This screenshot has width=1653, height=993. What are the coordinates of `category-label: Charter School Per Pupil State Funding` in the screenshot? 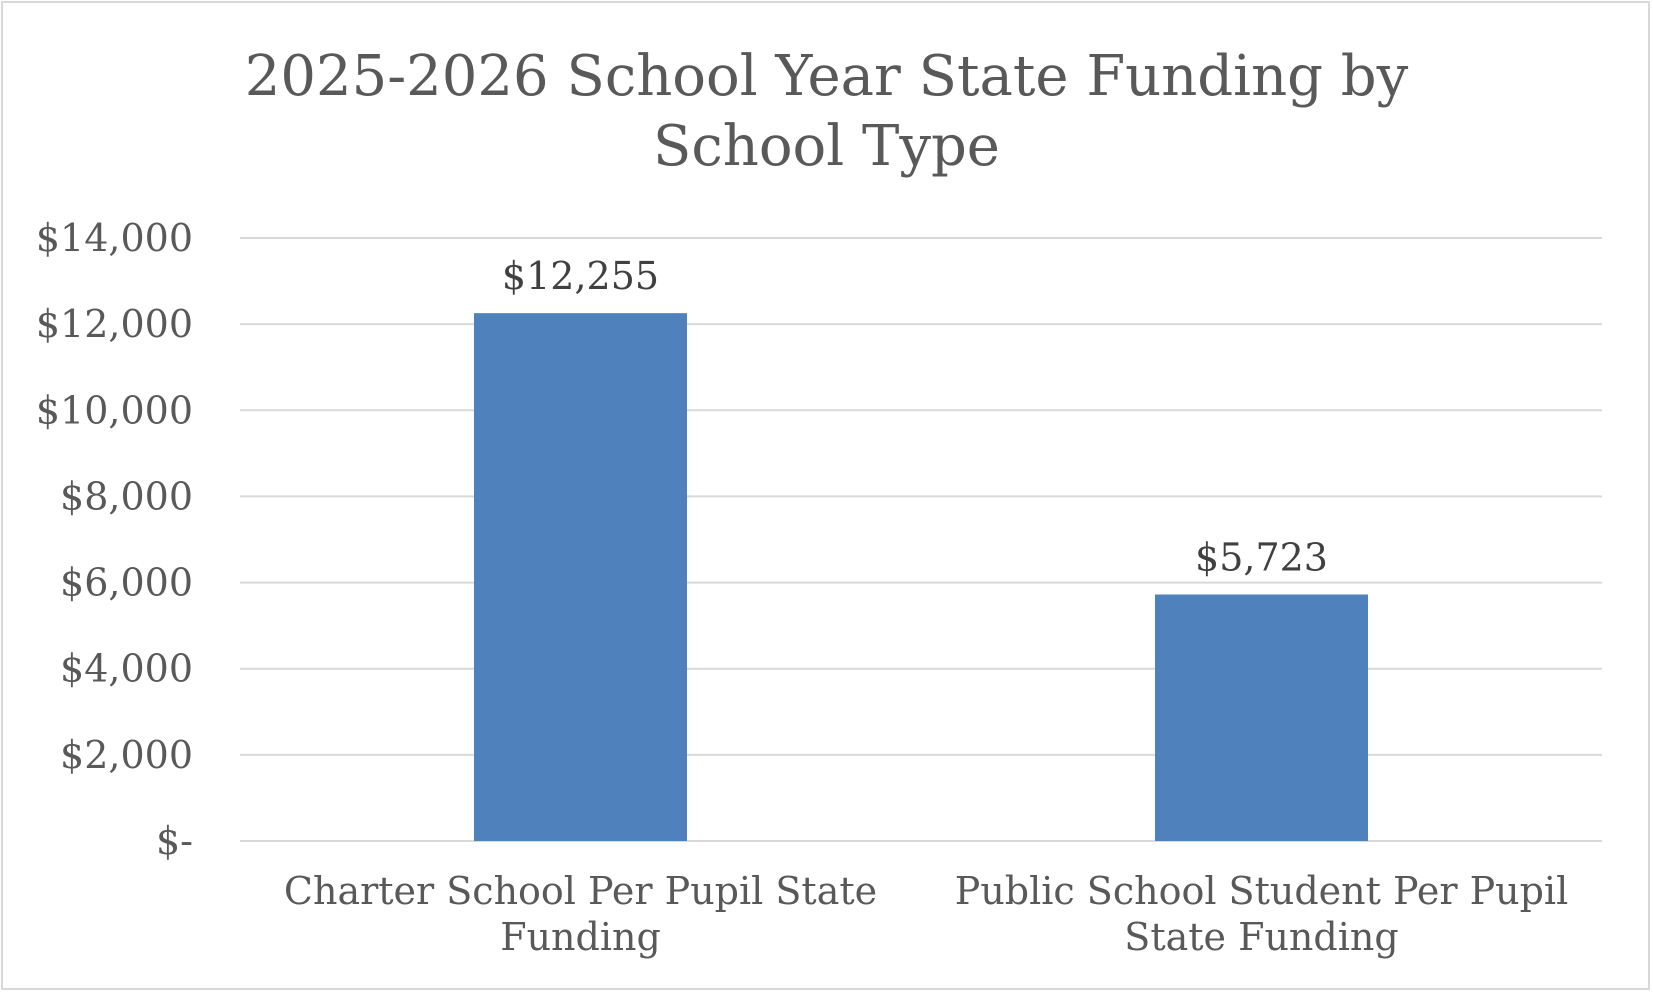 It's located at (580, 914).